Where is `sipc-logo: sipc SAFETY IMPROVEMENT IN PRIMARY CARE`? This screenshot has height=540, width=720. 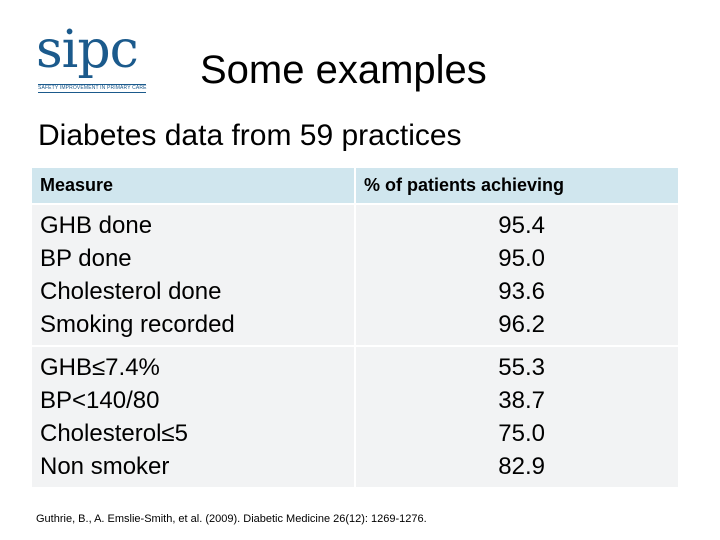
sipc-logo: sipc SAFETY IMPROVEMENT IN PRIMARY CARE is located at coordinates (92, 56).